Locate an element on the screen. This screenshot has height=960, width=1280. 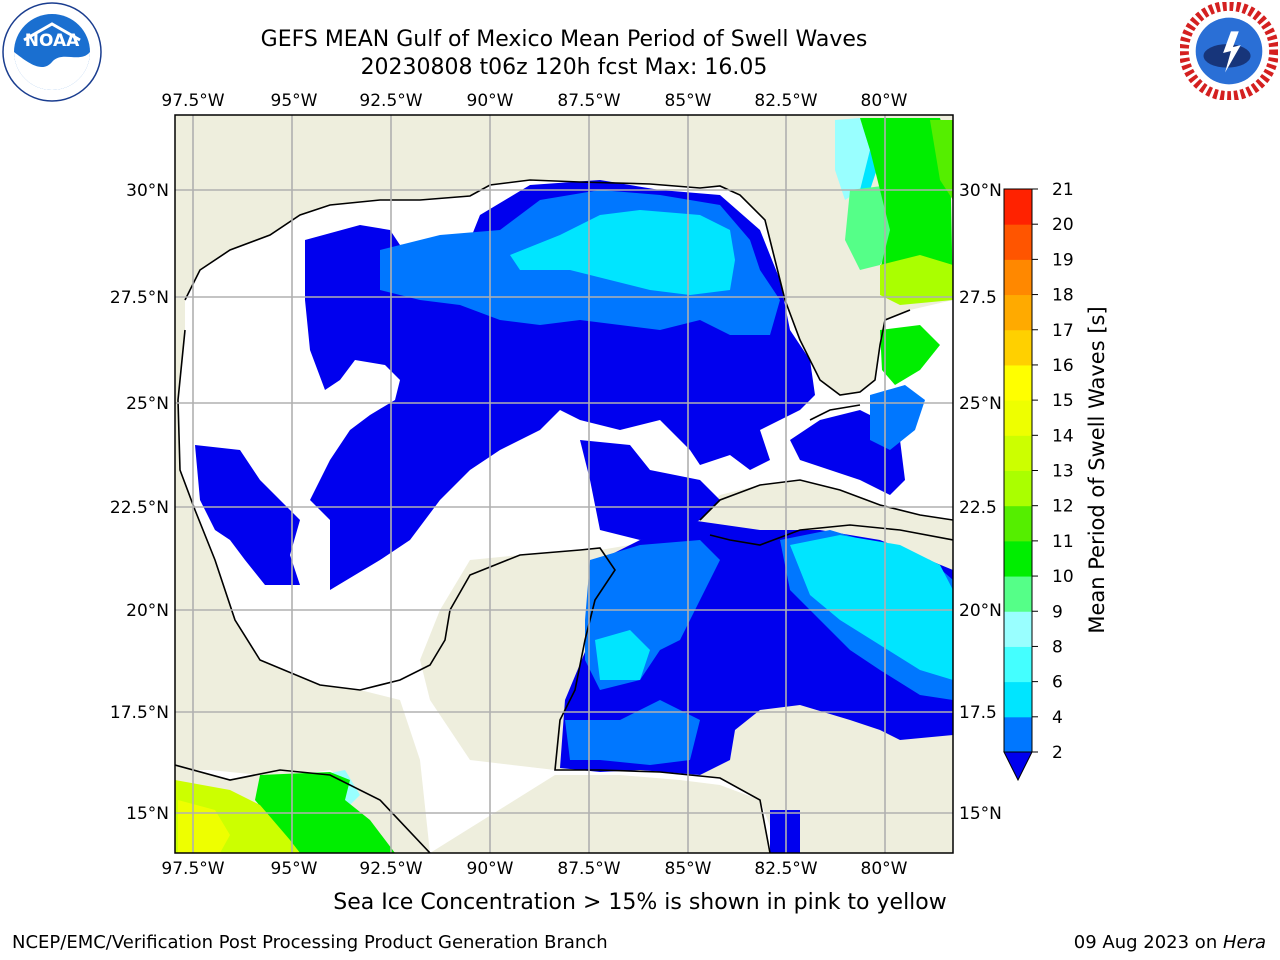
colorbar-tick-label: 6 is located at coordinates (1057, 683).